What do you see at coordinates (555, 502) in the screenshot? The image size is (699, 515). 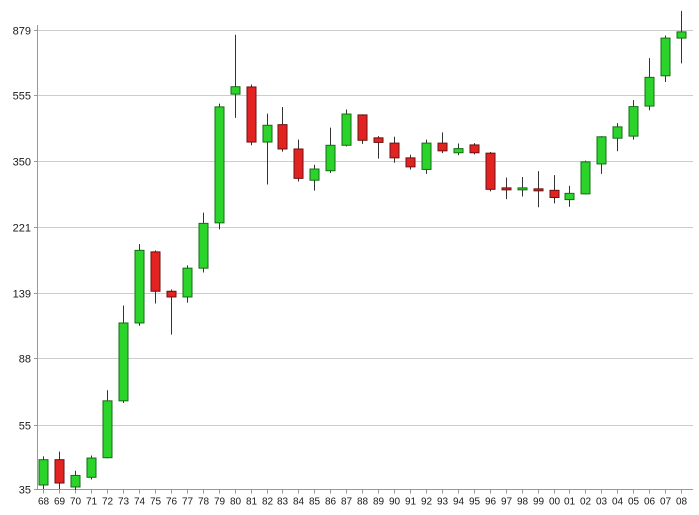 I see `x-axis-label: 00` at bounding box center [555, 502].